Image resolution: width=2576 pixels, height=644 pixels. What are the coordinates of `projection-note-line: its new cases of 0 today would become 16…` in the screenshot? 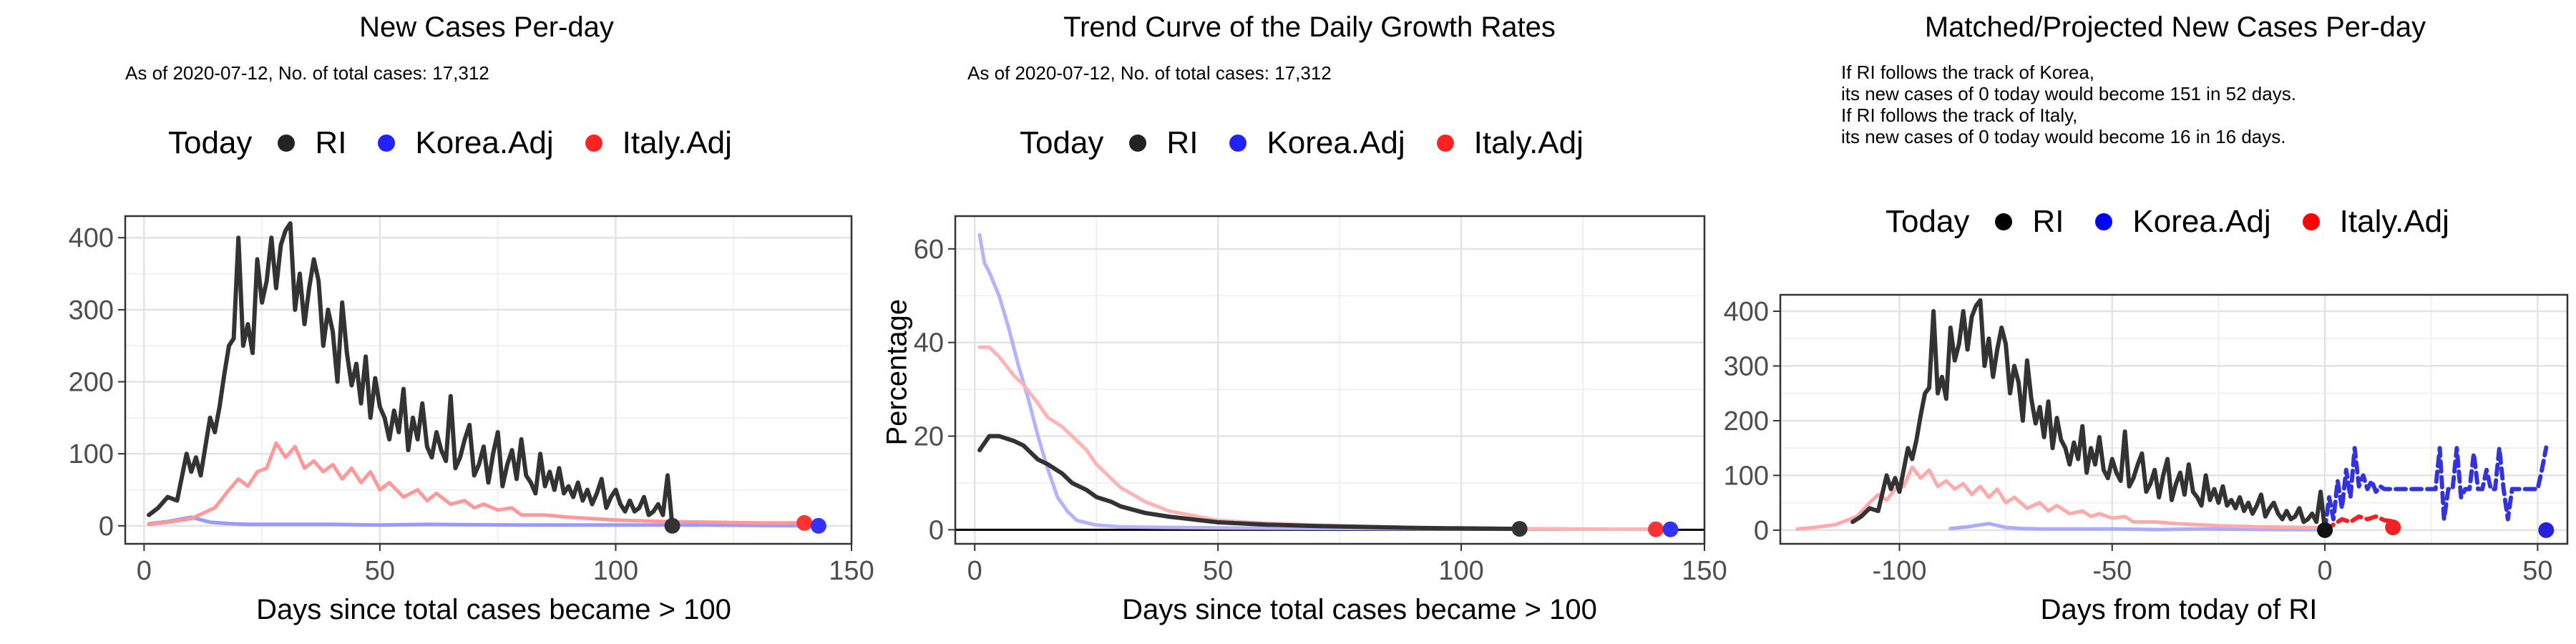 It's located at (2063, 136).